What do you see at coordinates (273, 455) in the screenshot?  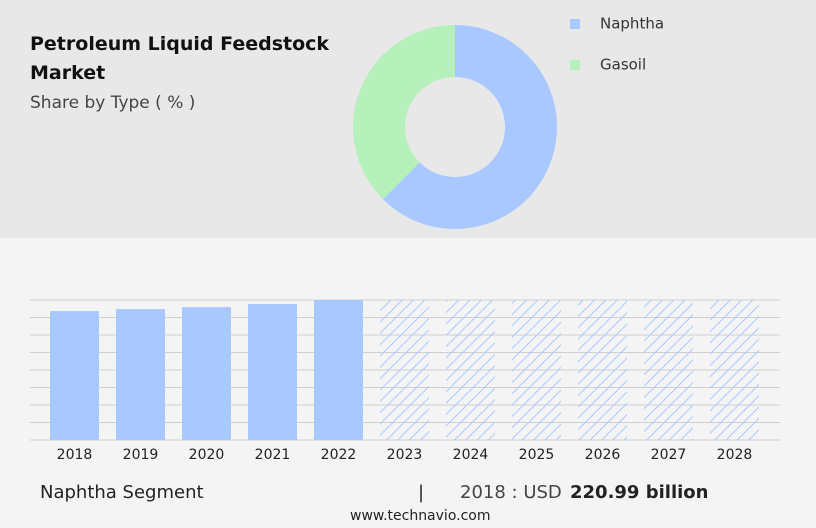 I see `x-tick-label: 2021` at bounding box center [273, 455].